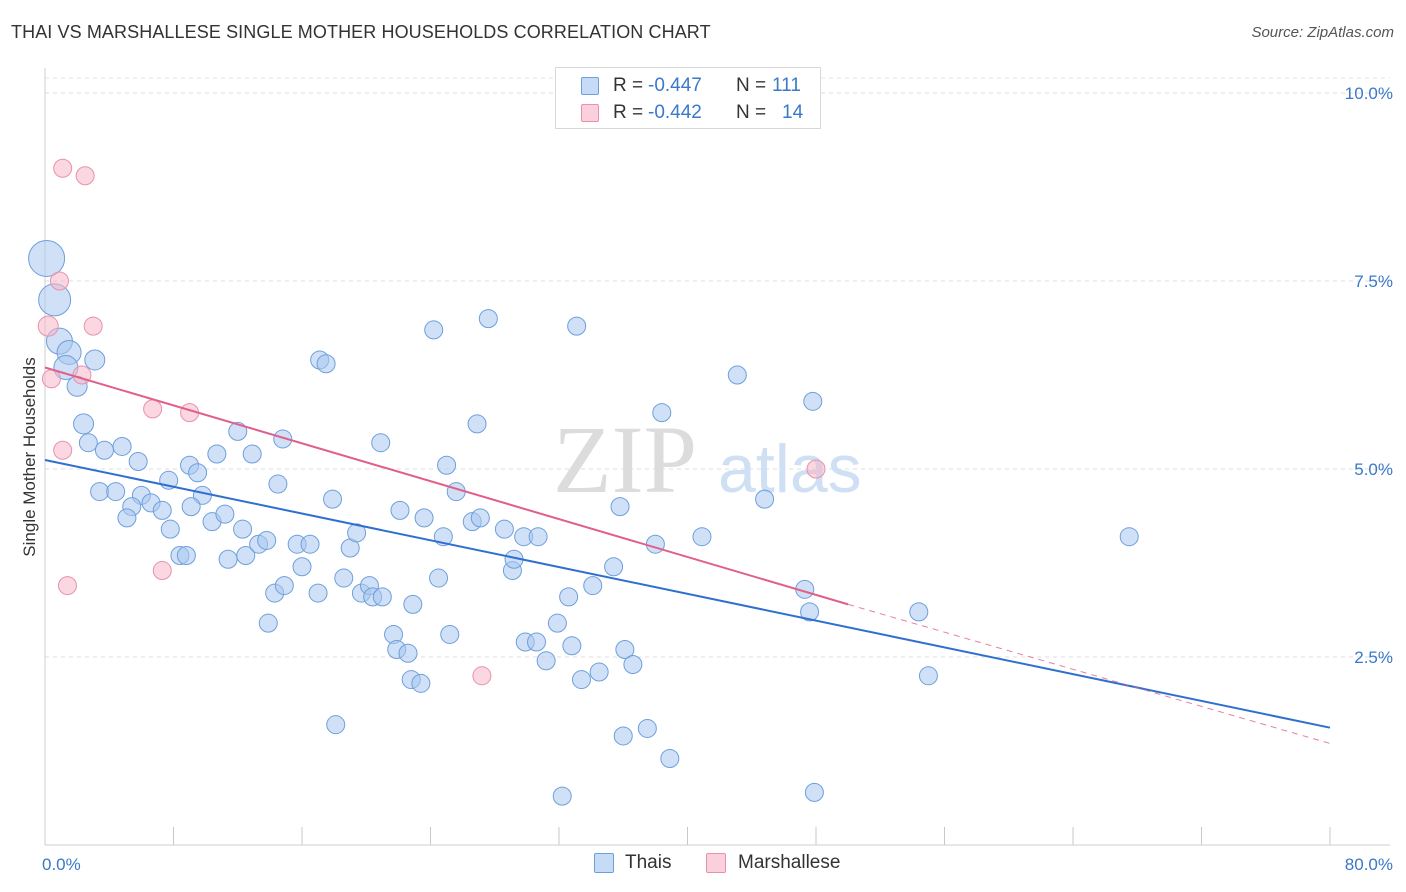  I want to click on y-tick-label: 7.5%, so click(1373, 281).